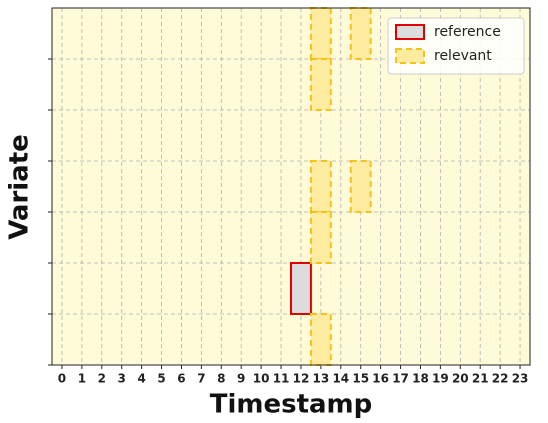  What do you see at coordinates (440, 379) in the screenshot?
I see `x-tick-label: 19` at bounding box center [440, 379].